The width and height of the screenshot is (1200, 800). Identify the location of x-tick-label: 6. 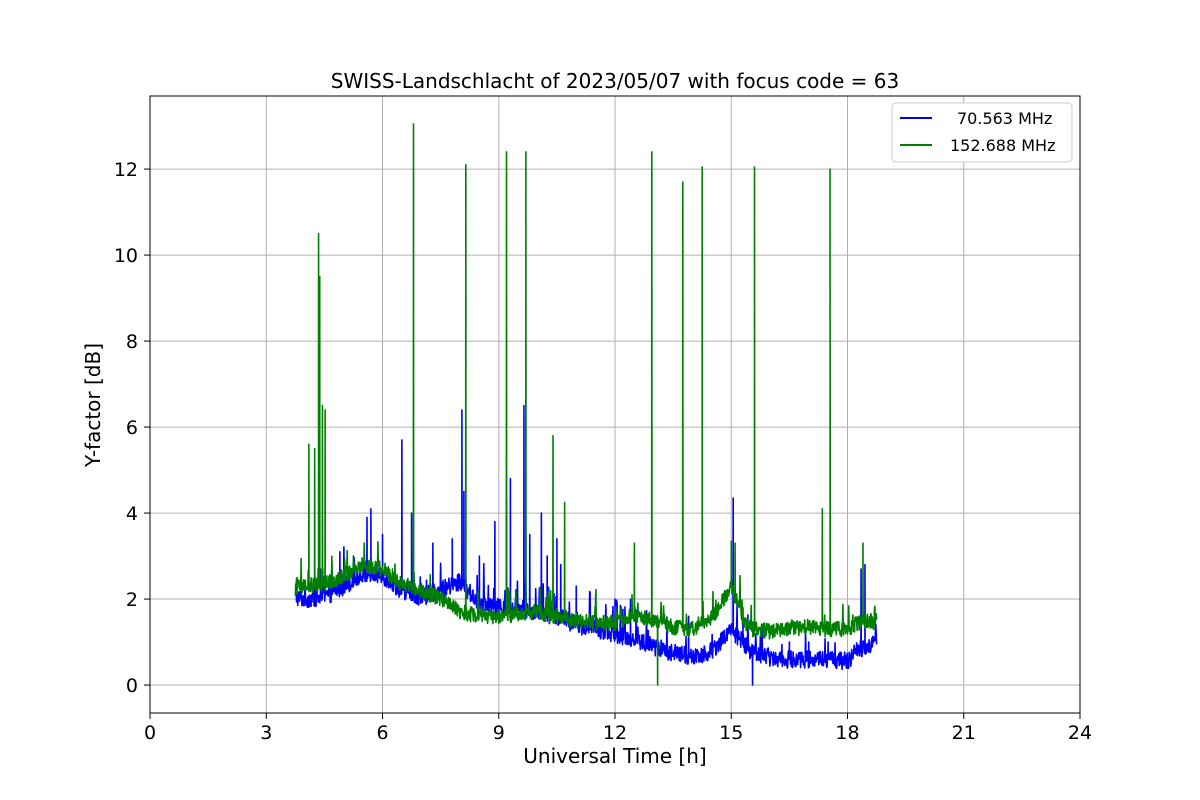
(382, 733).